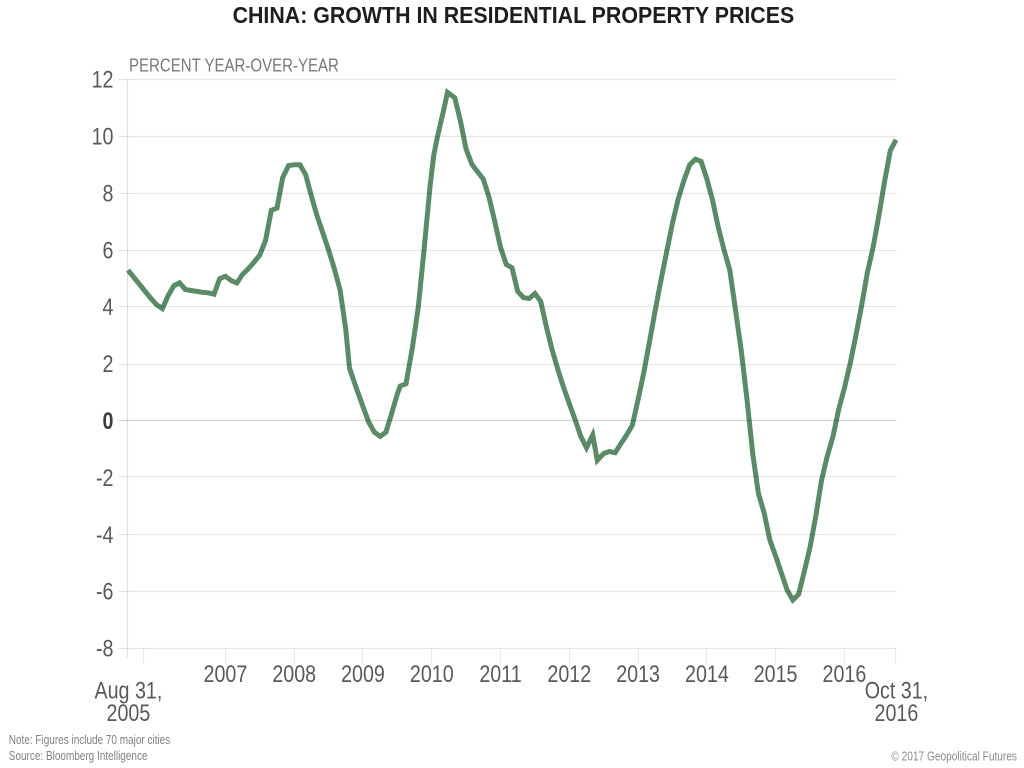 Image resolution: width=1024 pixels, height=768 pixels. I want to click on svg-text: 2010, so click(432, 673).